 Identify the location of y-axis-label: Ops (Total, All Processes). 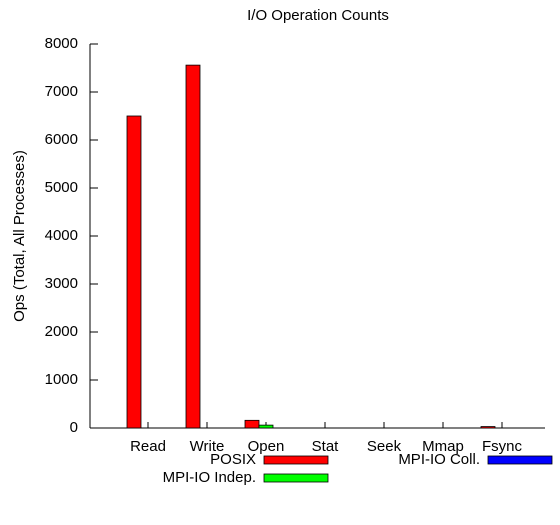
(19, 236).